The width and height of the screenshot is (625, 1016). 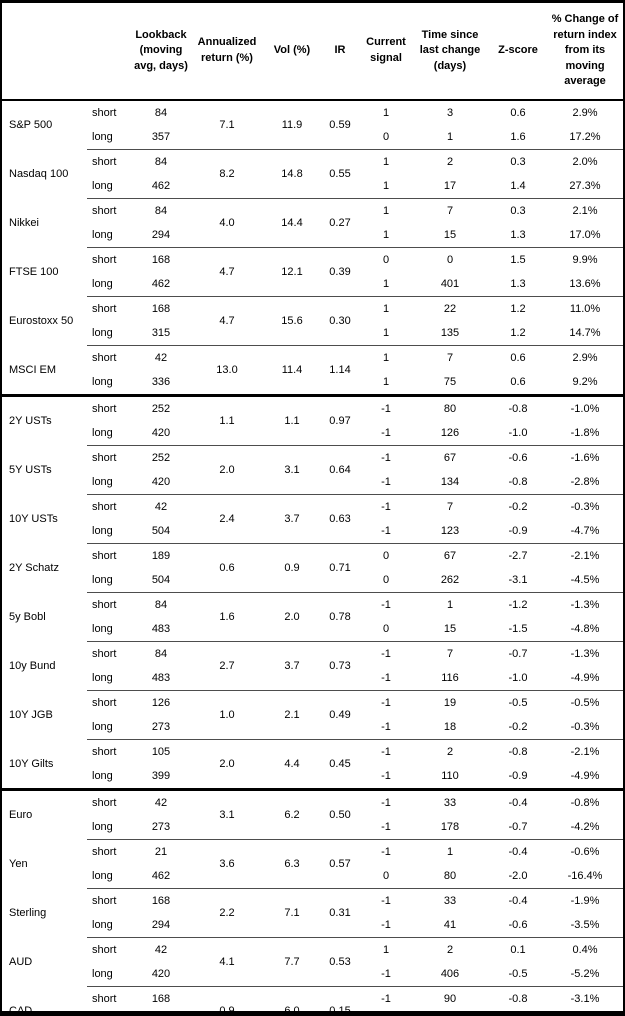 What do you see at coordinates (518, 973) in the screenshot?
I see `cell-z-score: -0.5` at bounding box center [518, 973].